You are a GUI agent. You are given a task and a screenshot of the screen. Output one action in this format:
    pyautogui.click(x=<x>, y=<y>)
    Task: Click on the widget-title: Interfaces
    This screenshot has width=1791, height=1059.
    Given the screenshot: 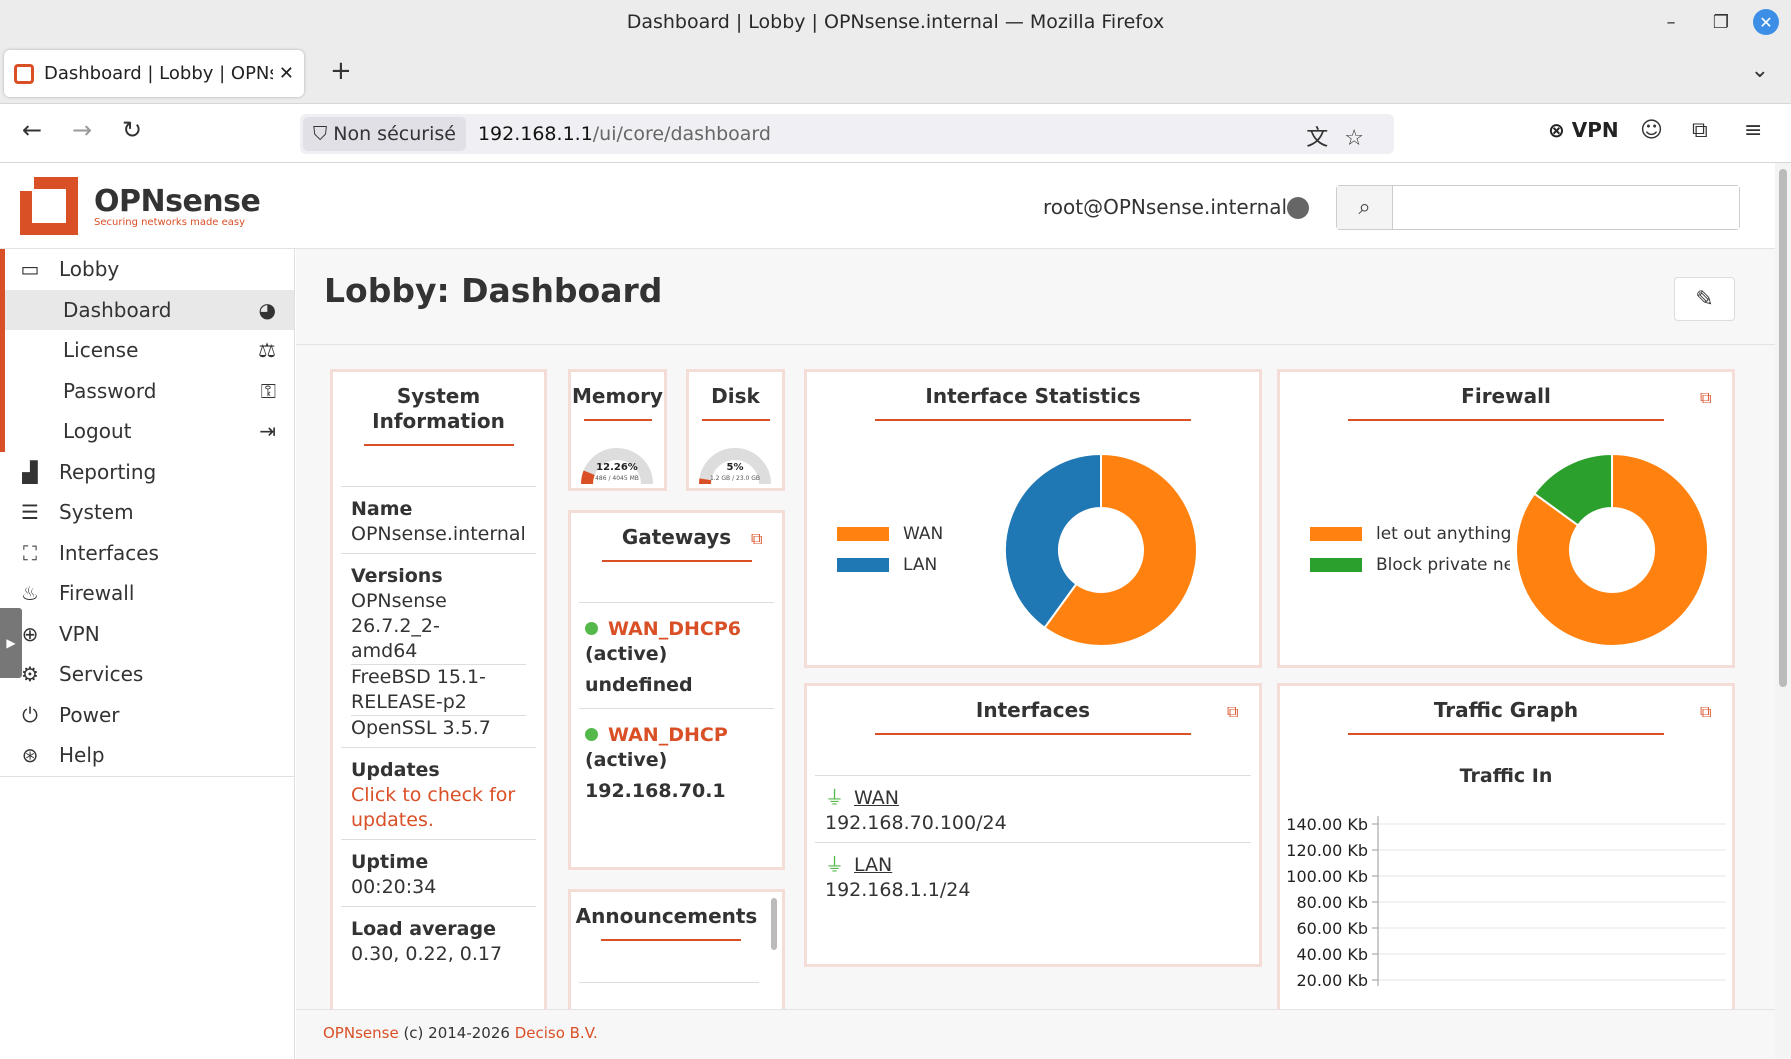 What is the action you would take?
    pyautogui.click(x=1033, y=710)
    